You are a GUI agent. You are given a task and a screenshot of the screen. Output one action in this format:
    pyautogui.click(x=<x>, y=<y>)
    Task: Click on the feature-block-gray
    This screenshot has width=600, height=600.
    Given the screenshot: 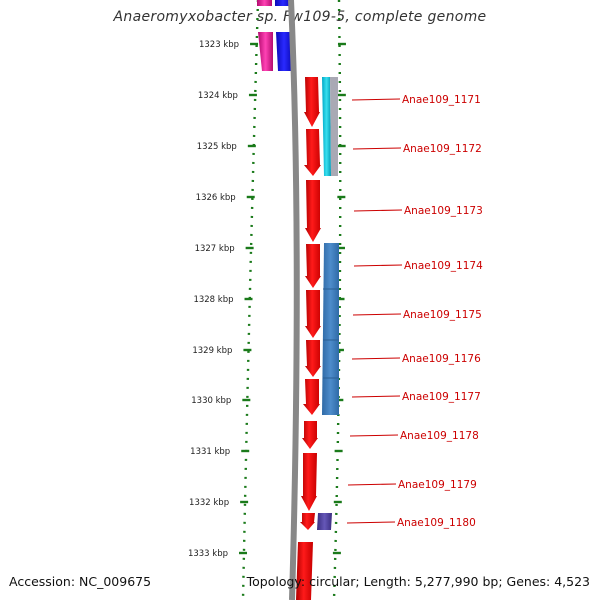 What is the action you would take?
    pyautogui.click(x=334, y=126)
    